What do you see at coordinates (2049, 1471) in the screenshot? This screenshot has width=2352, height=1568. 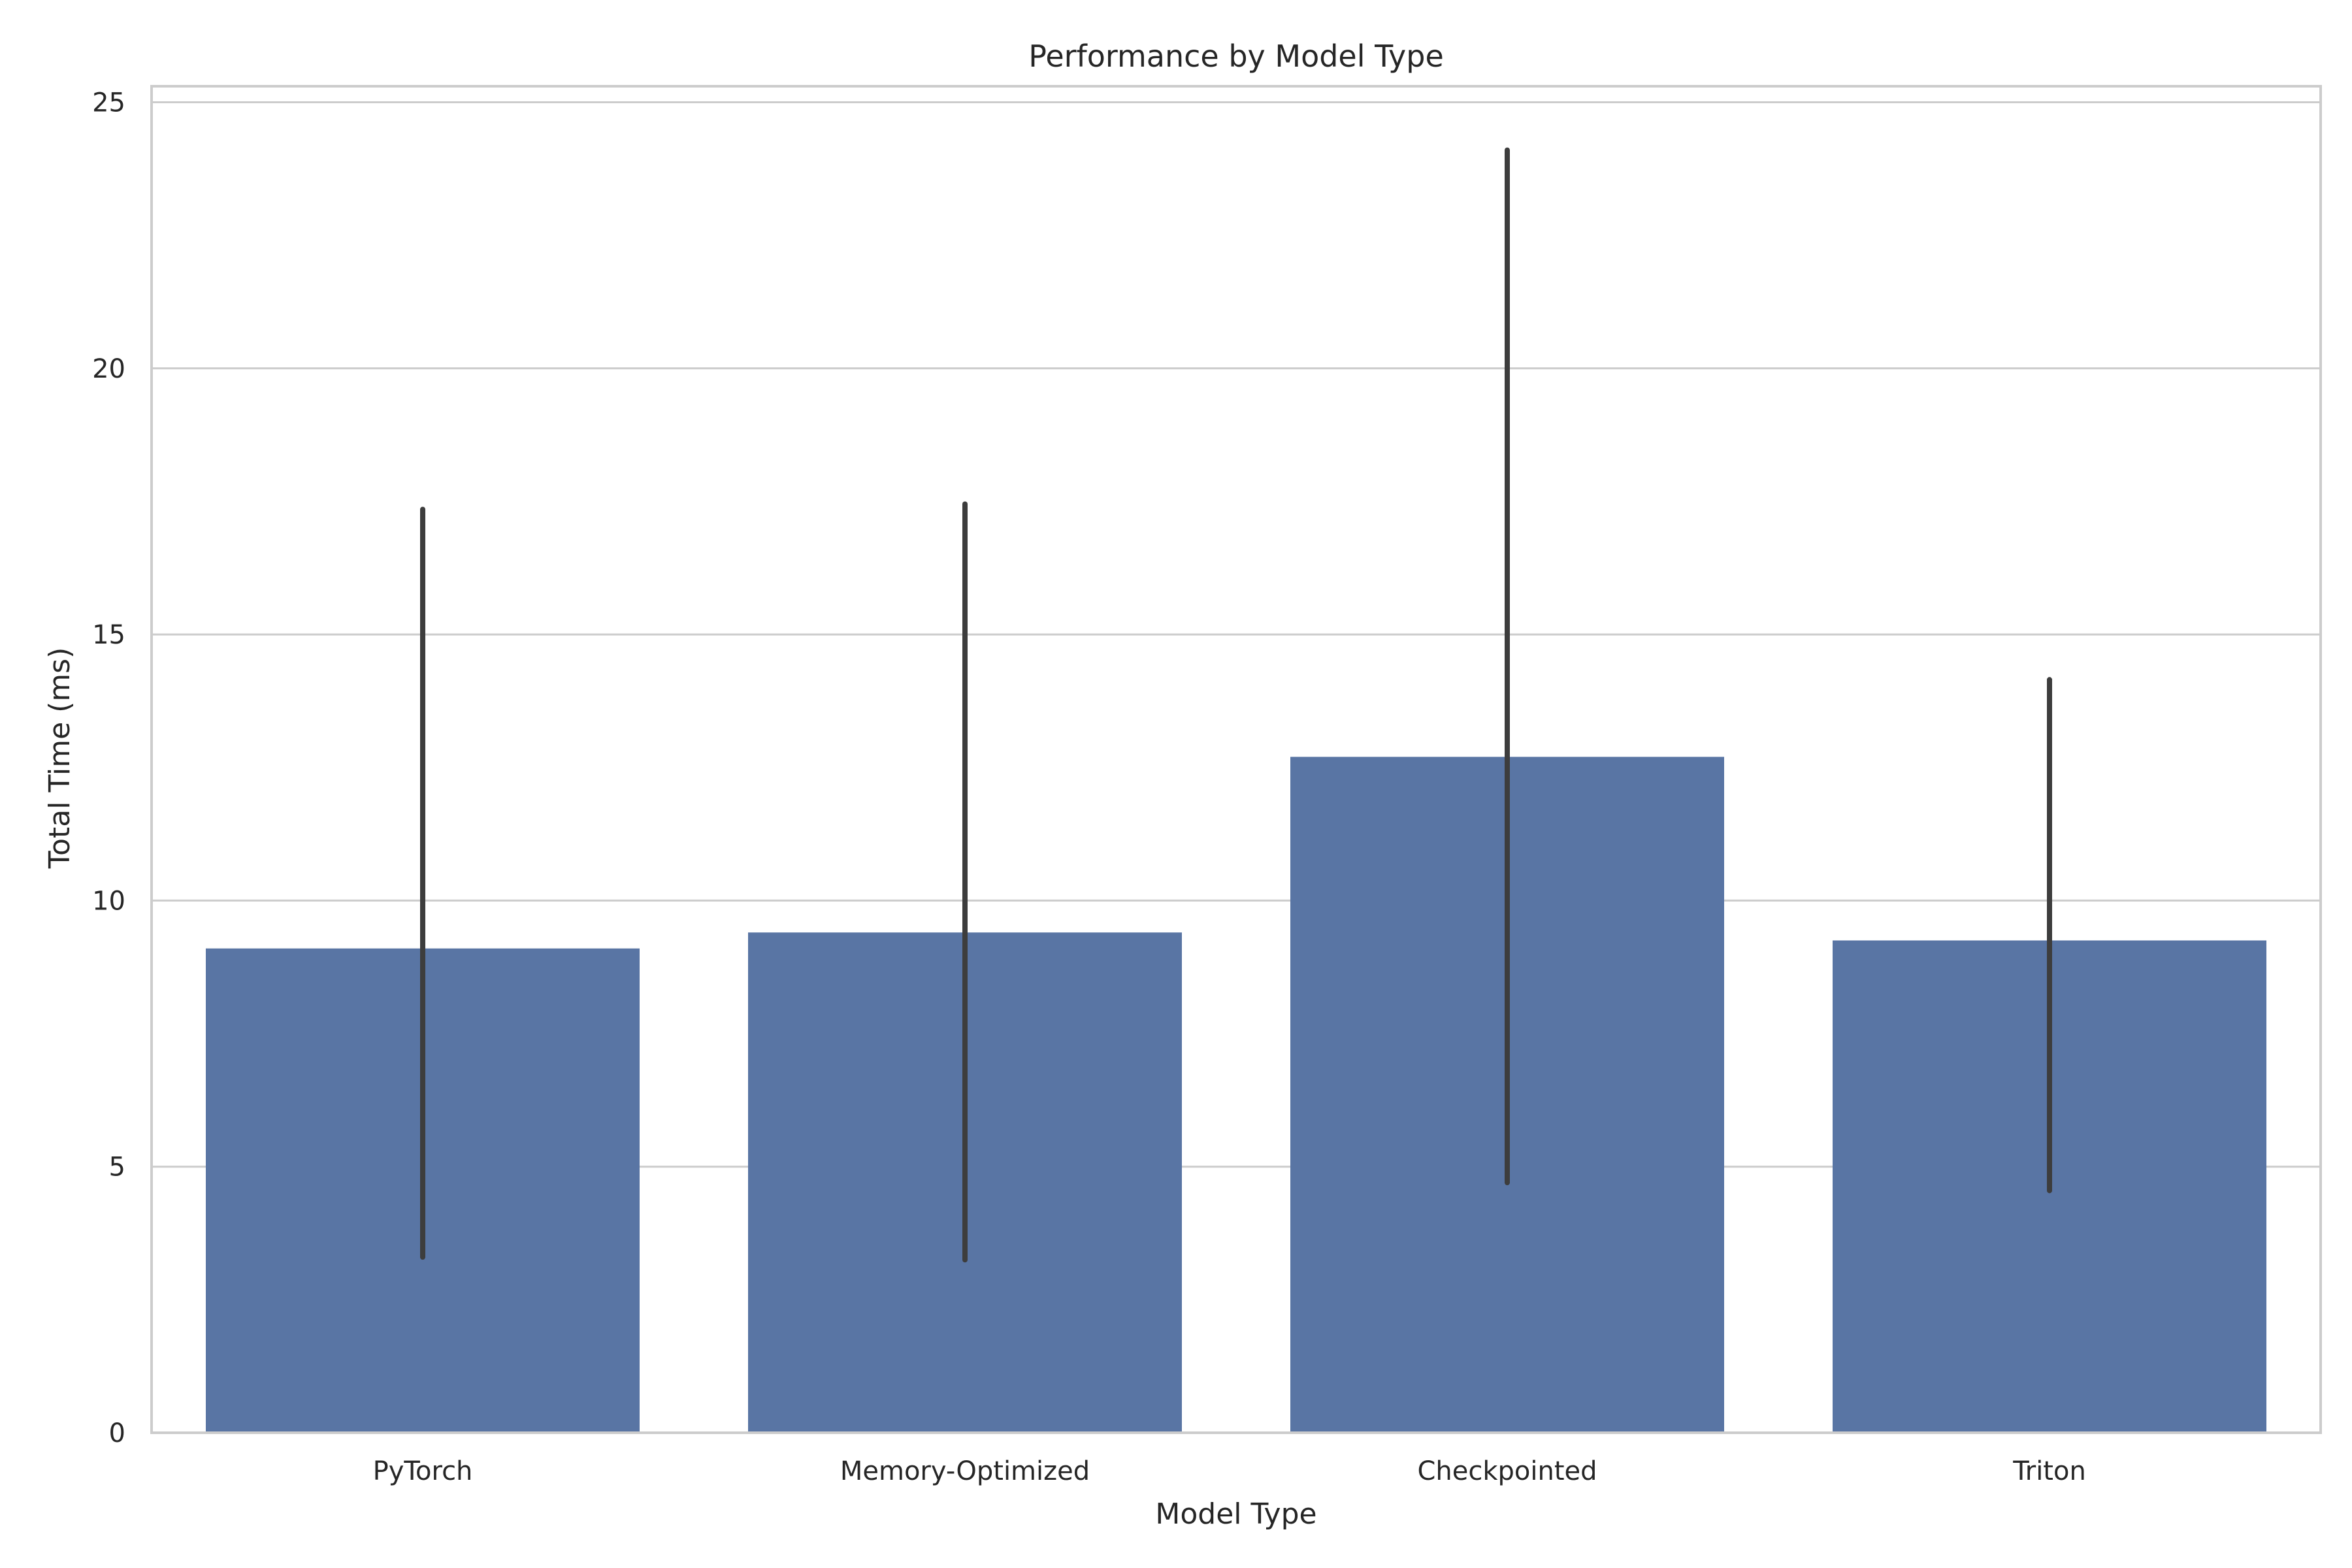 I see `x-tick-label: Triton` at bounding box center [2049, 1471].